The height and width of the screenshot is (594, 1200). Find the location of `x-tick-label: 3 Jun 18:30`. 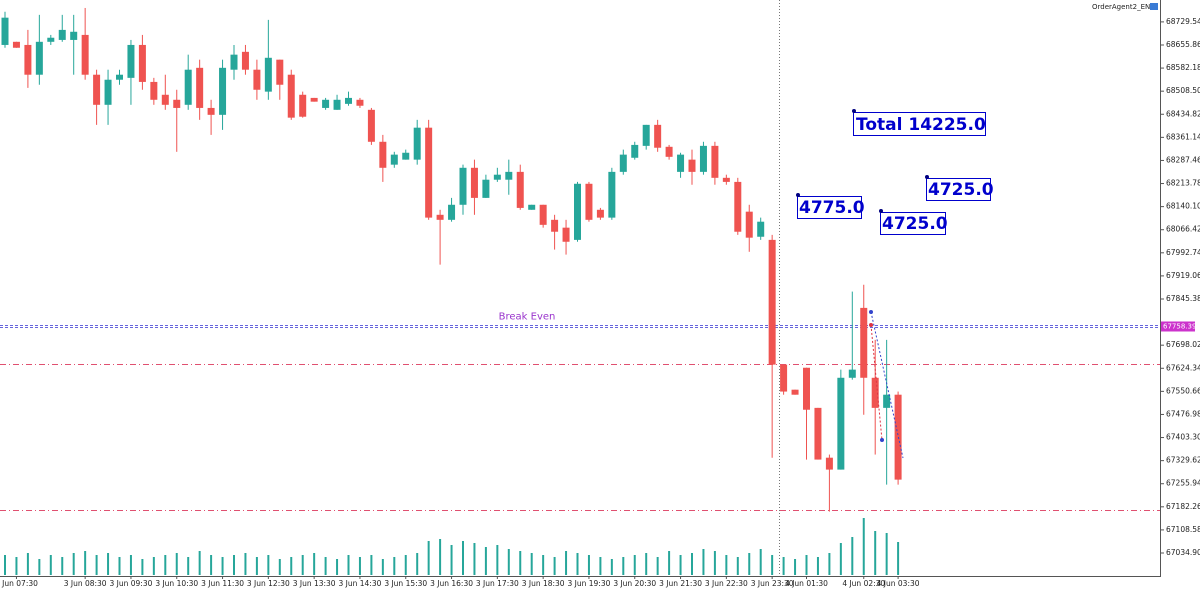

x-tick-label: 3 Jun 18:30 is located at coordinates (543, 583).